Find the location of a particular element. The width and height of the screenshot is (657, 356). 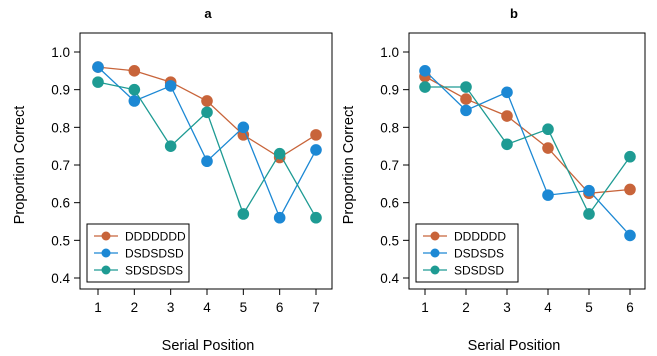

panel-a-title: a is located at coordinates (208, 13).